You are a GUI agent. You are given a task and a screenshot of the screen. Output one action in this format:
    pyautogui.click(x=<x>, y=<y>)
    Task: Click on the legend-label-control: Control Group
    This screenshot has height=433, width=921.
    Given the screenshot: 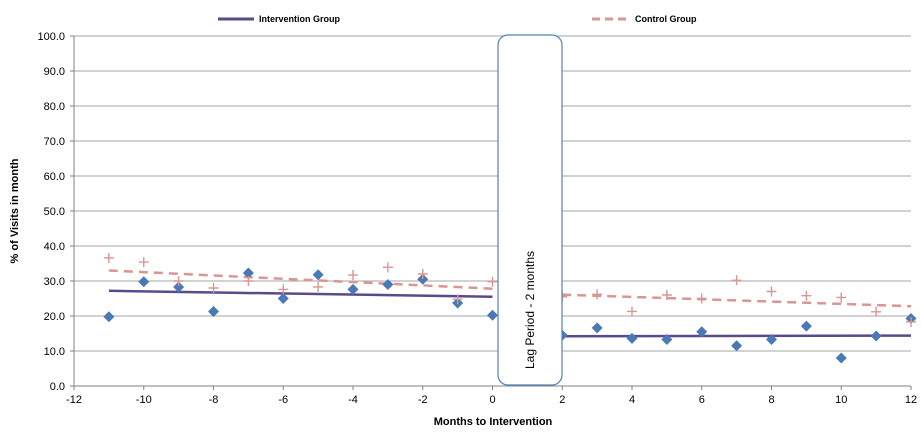 What is the action you would take?
    pyautogui.click(x=666, y=19)
    